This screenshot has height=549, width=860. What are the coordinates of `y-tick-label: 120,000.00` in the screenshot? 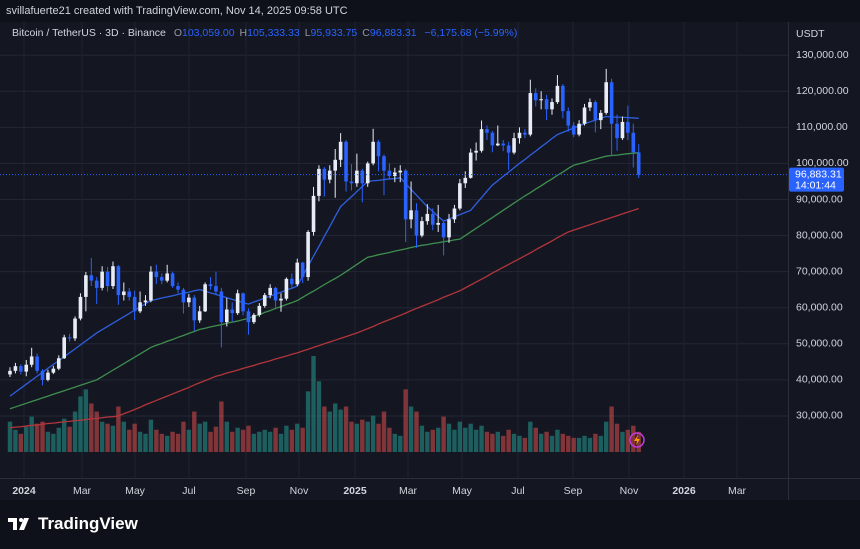 It's located at (822, 91).